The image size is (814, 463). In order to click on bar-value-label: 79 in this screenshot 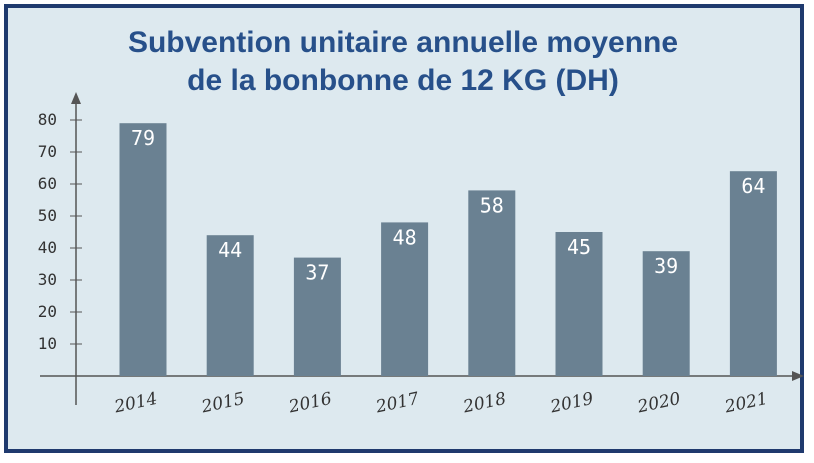, I will do `click(143, 138)`.